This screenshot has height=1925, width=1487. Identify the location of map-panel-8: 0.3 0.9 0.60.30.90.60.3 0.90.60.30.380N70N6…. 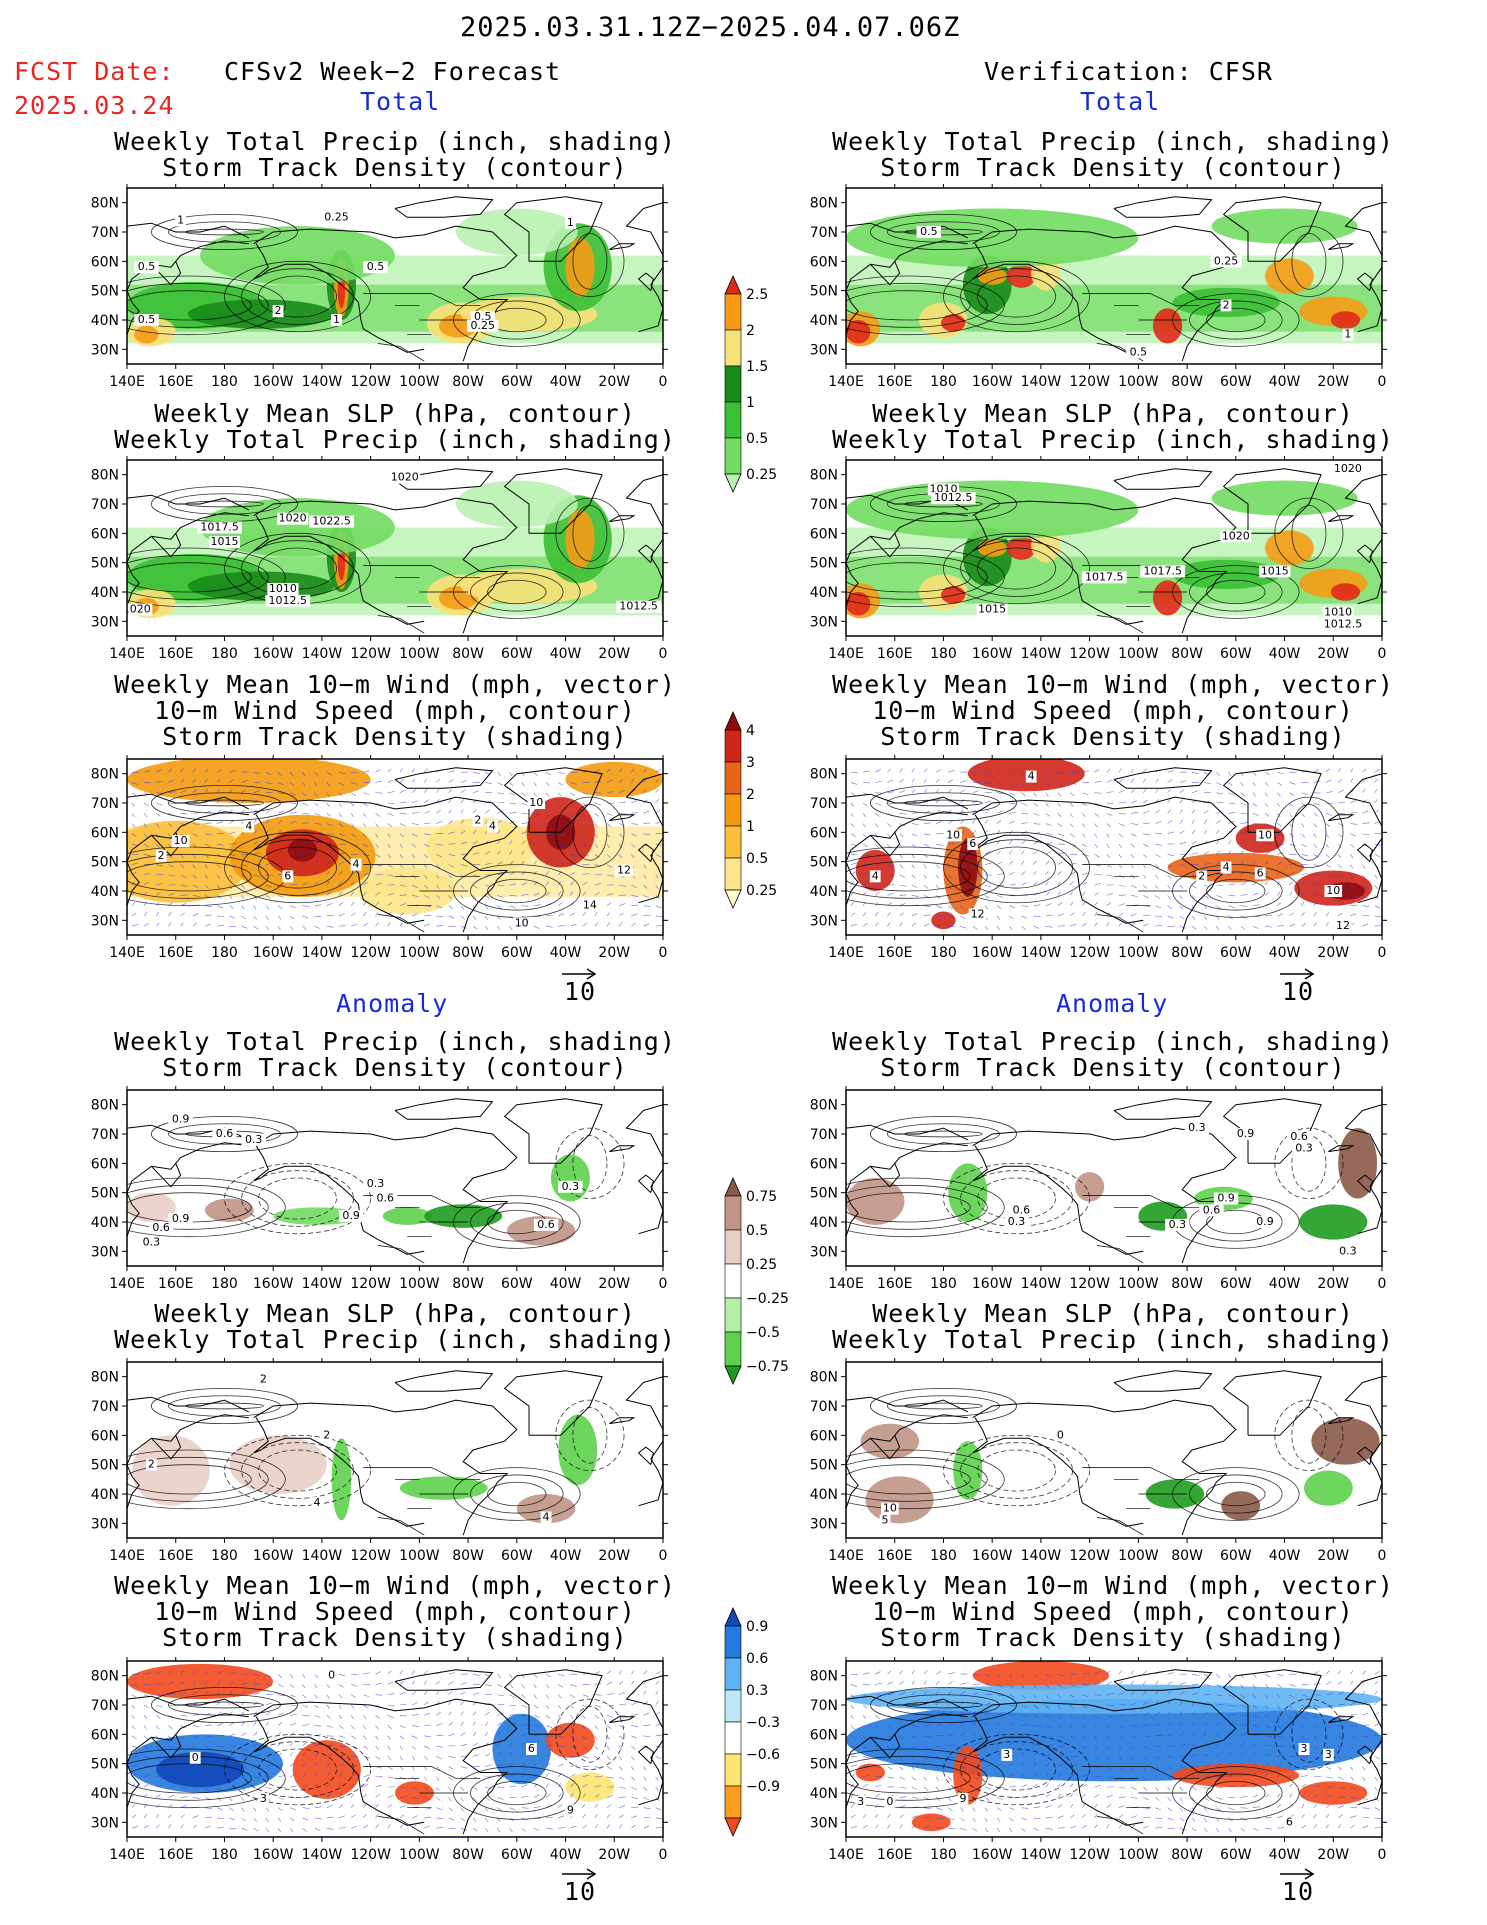
(1098, 1189).